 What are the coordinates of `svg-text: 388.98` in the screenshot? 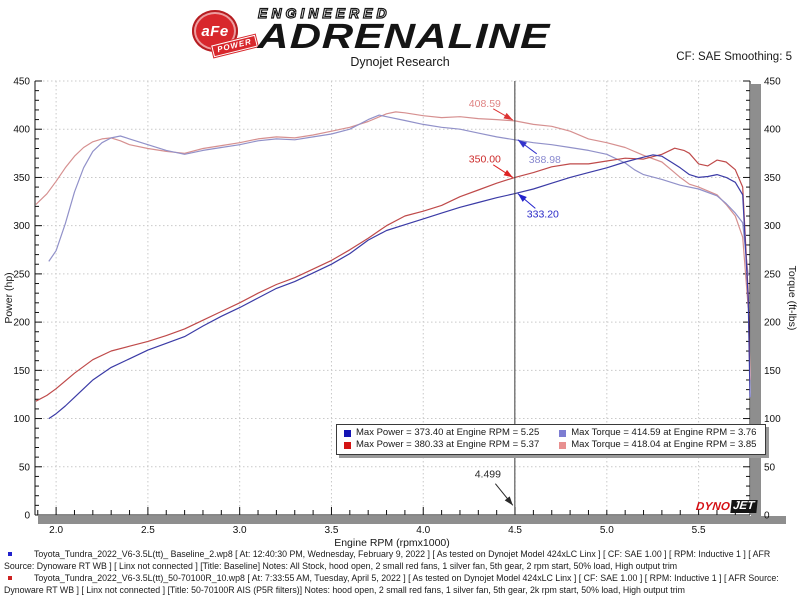 It's located at (545, 160).